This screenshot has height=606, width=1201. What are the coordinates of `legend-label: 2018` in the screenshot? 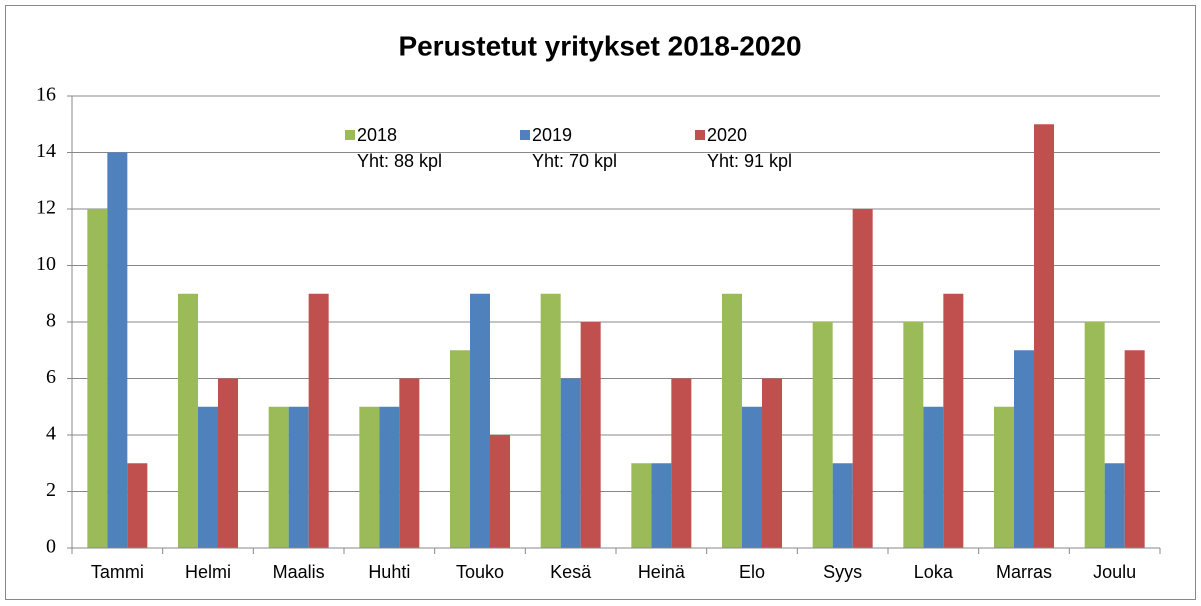 It's located at (377, 135).